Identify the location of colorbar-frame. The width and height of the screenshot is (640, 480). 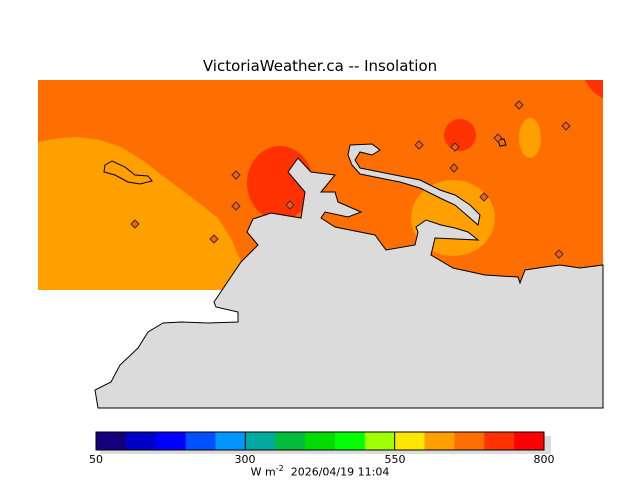
(320, 441).